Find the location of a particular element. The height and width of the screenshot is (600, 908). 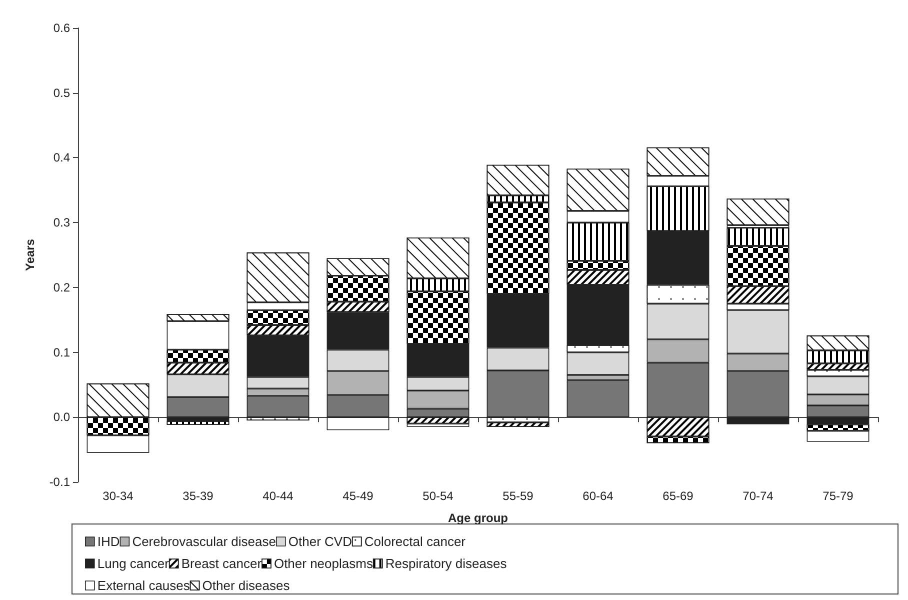

legend-label: Cerebrovascular disease is located at coordinates (204, 541).